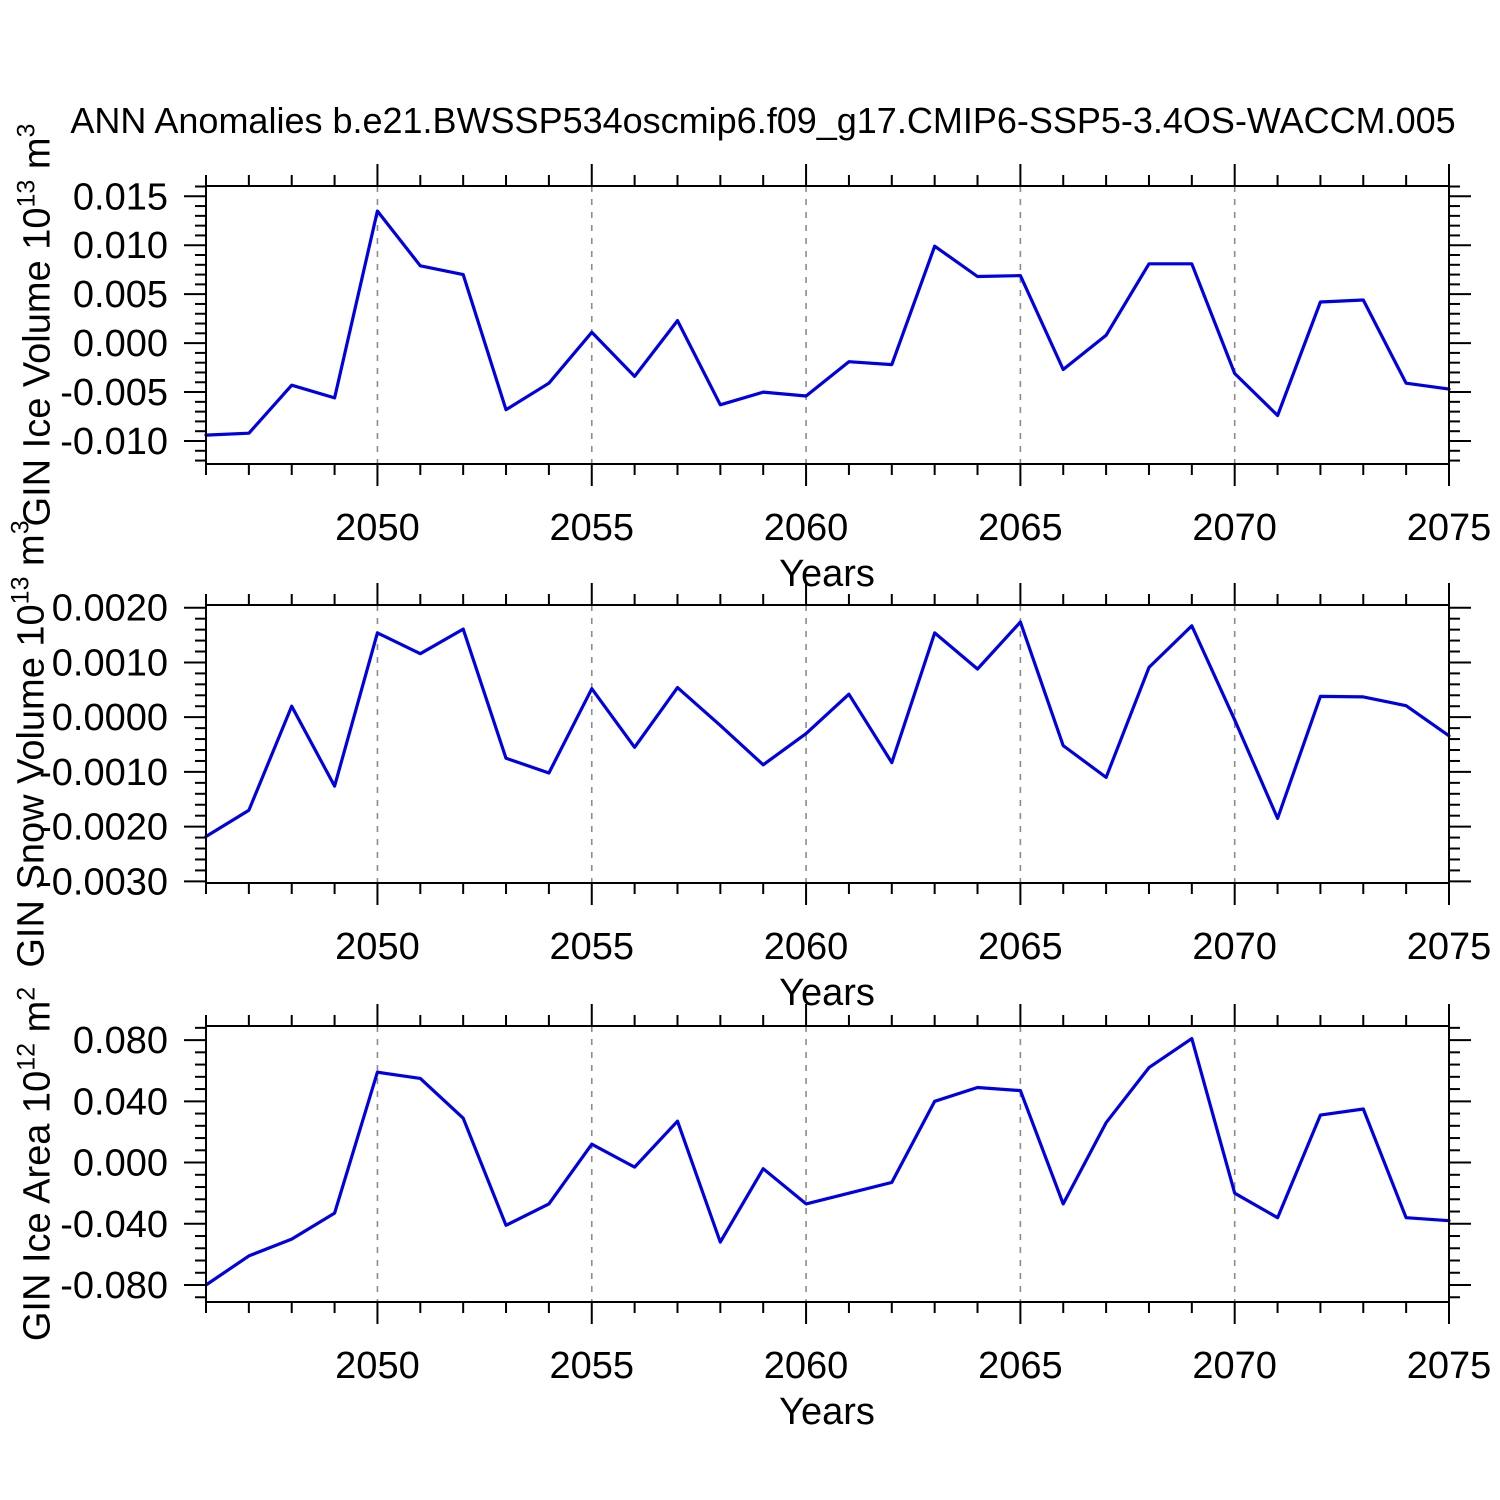  I want to click on y-tick-label: -0.0020, so click(103, 828).